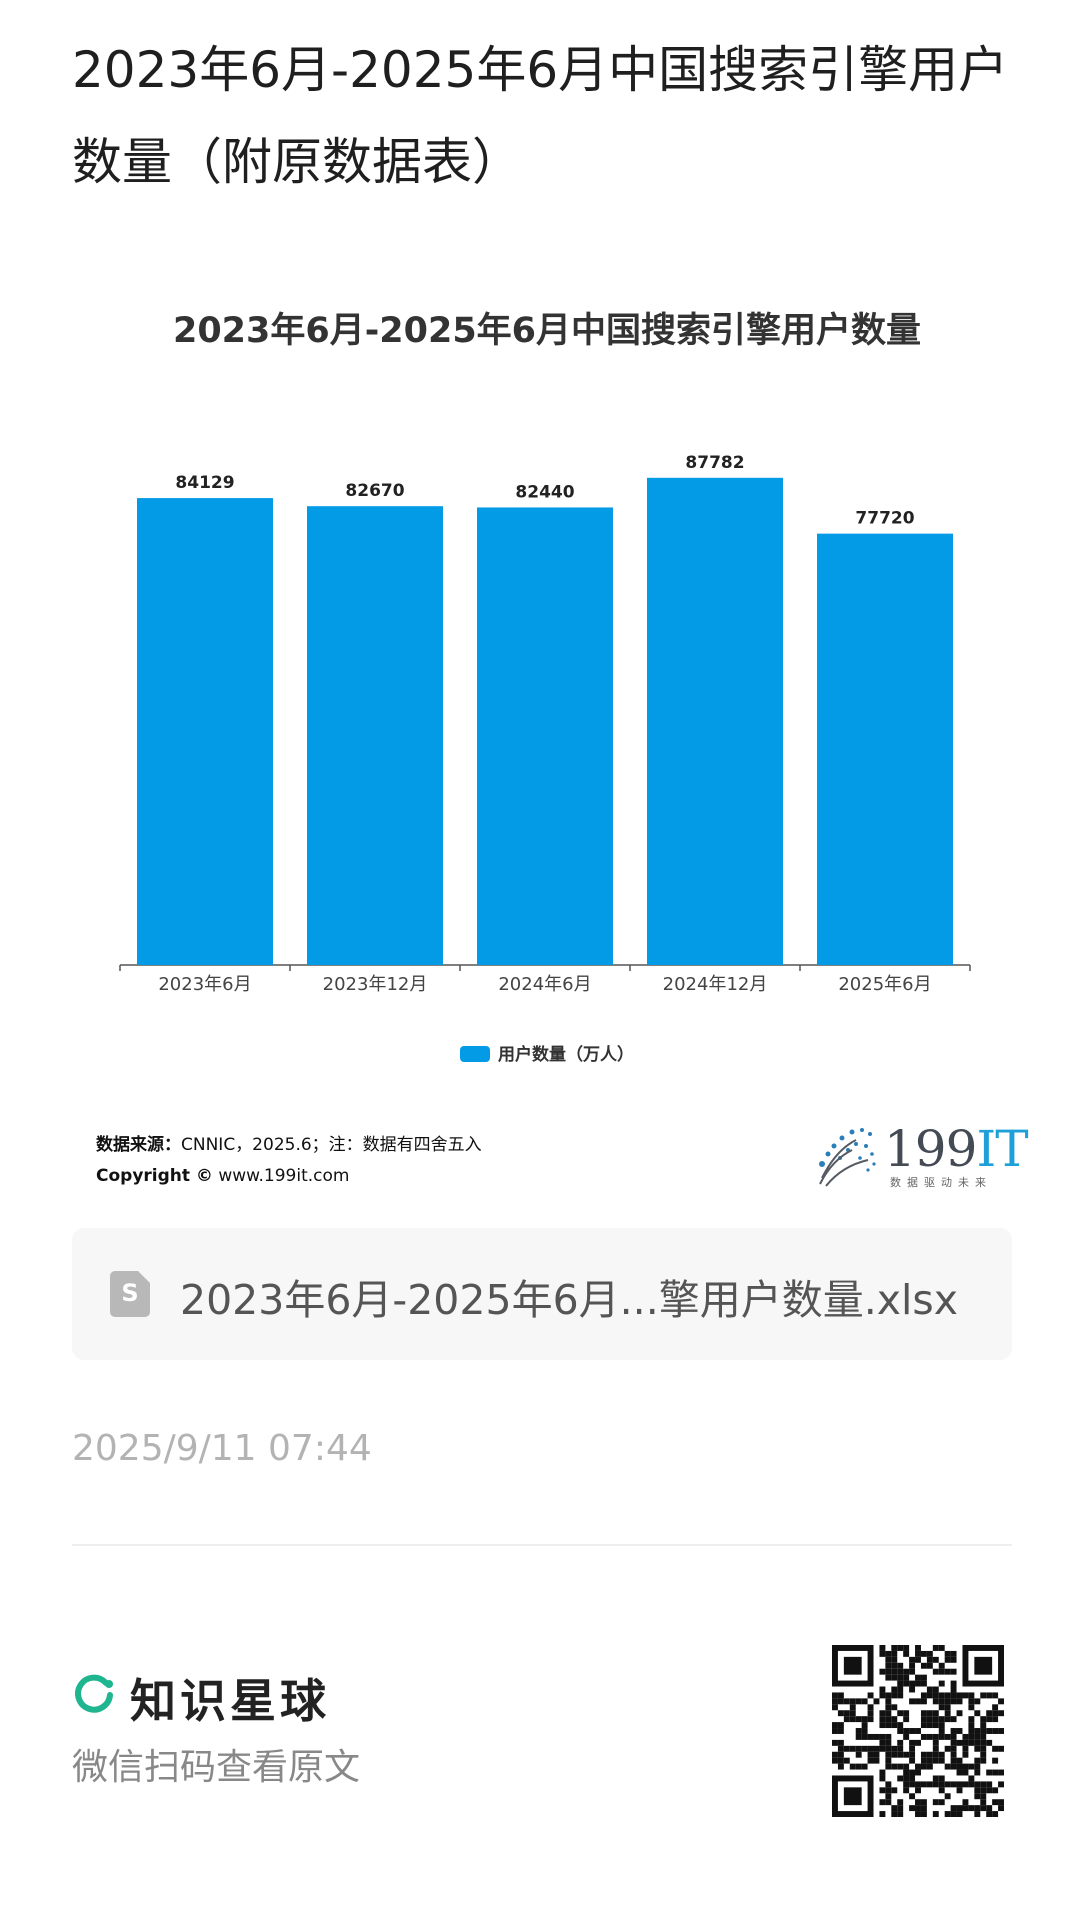 This screenshot has height=1910, width=1080. I want to click on x-tick-label: 2023年6月, so click(204, 984).